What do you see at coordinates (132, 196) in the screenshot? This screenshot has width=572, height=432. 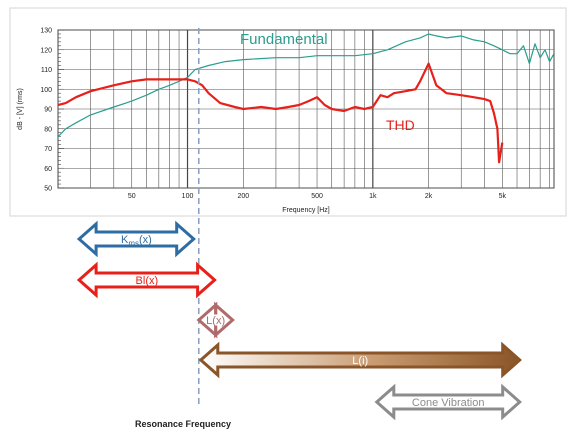 I see `x-tick-label: 50` at bounding box center [132, 196].